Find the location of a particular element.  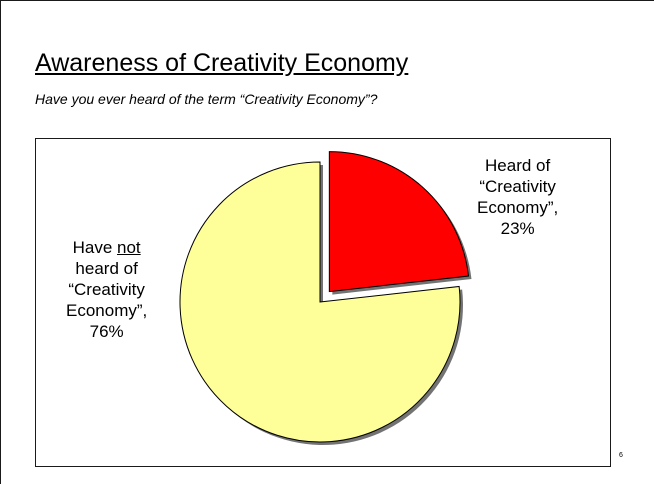

slice-label-not-heard-emphasis: not is located at coordinates (129, 247).